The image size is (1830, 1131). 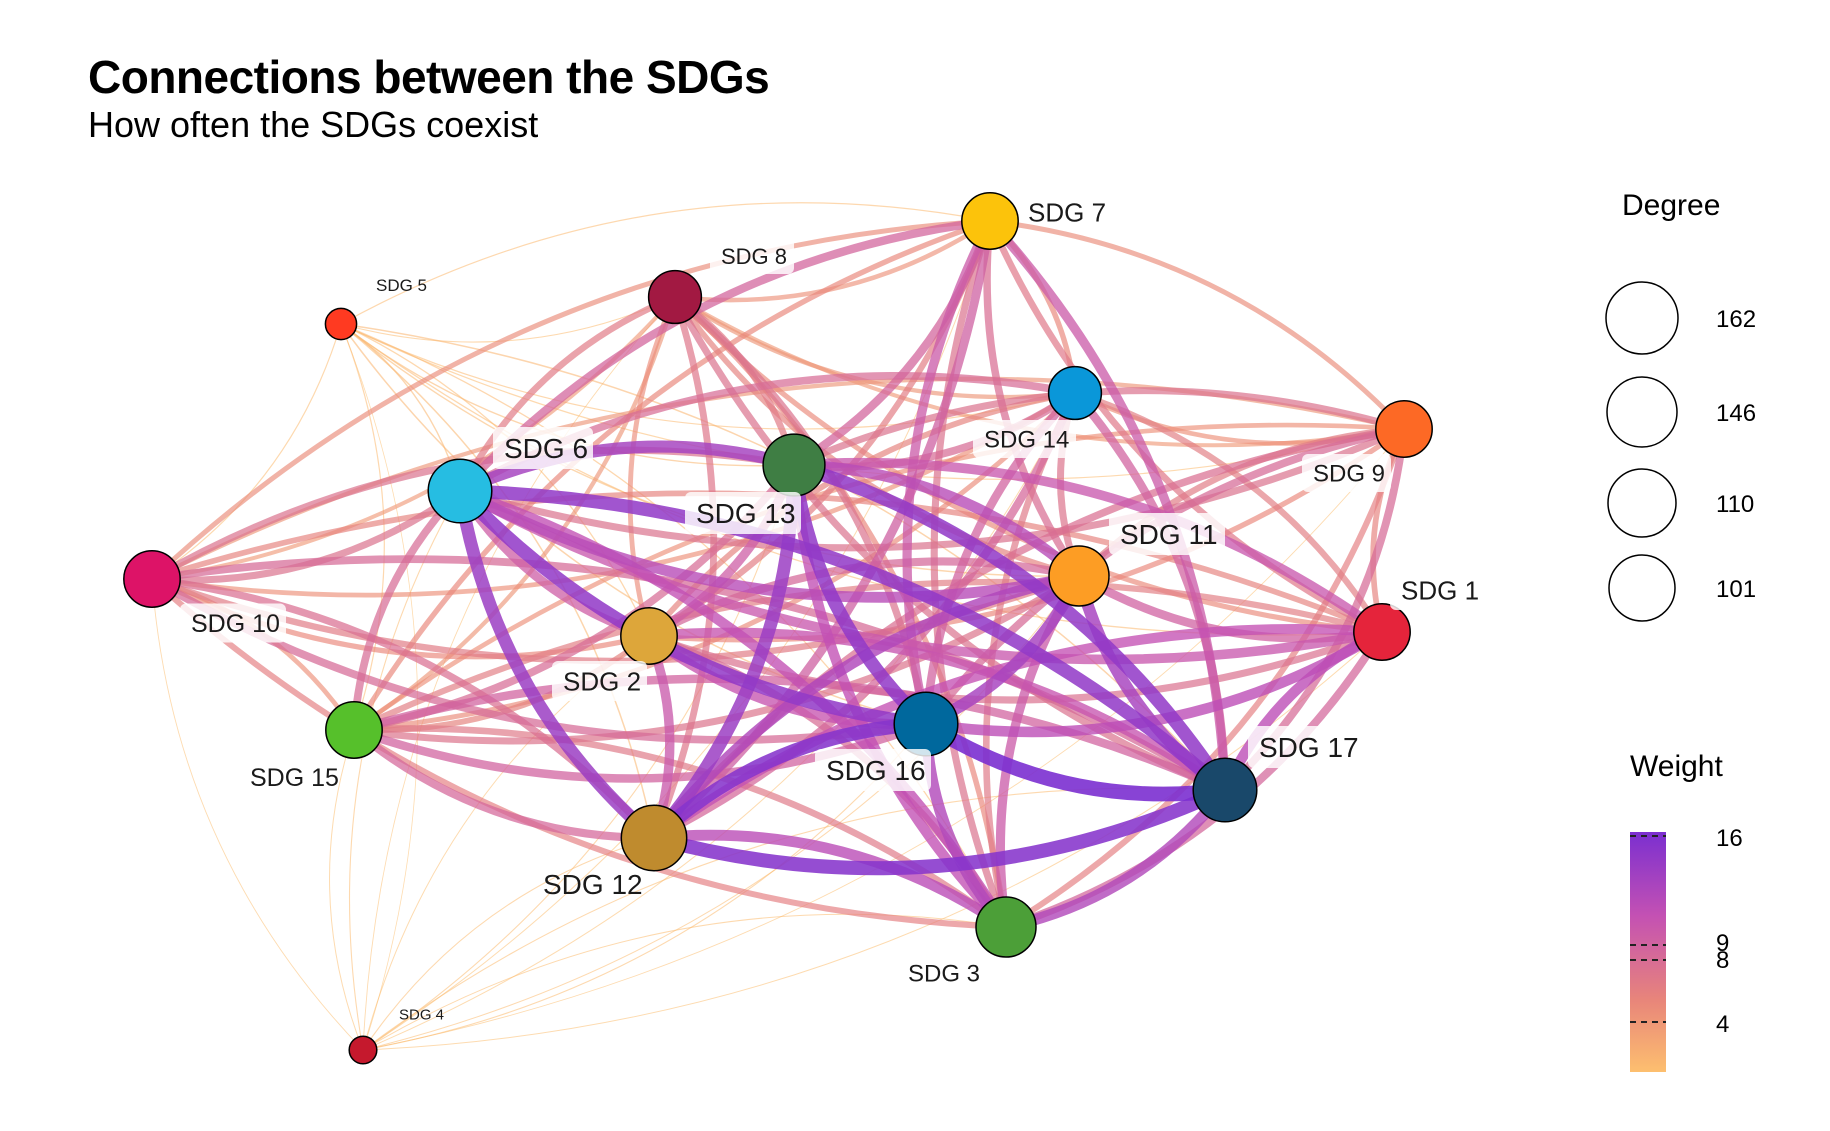 I want to click on edge-sdg6-sdg1, so click(x=921, y=575).